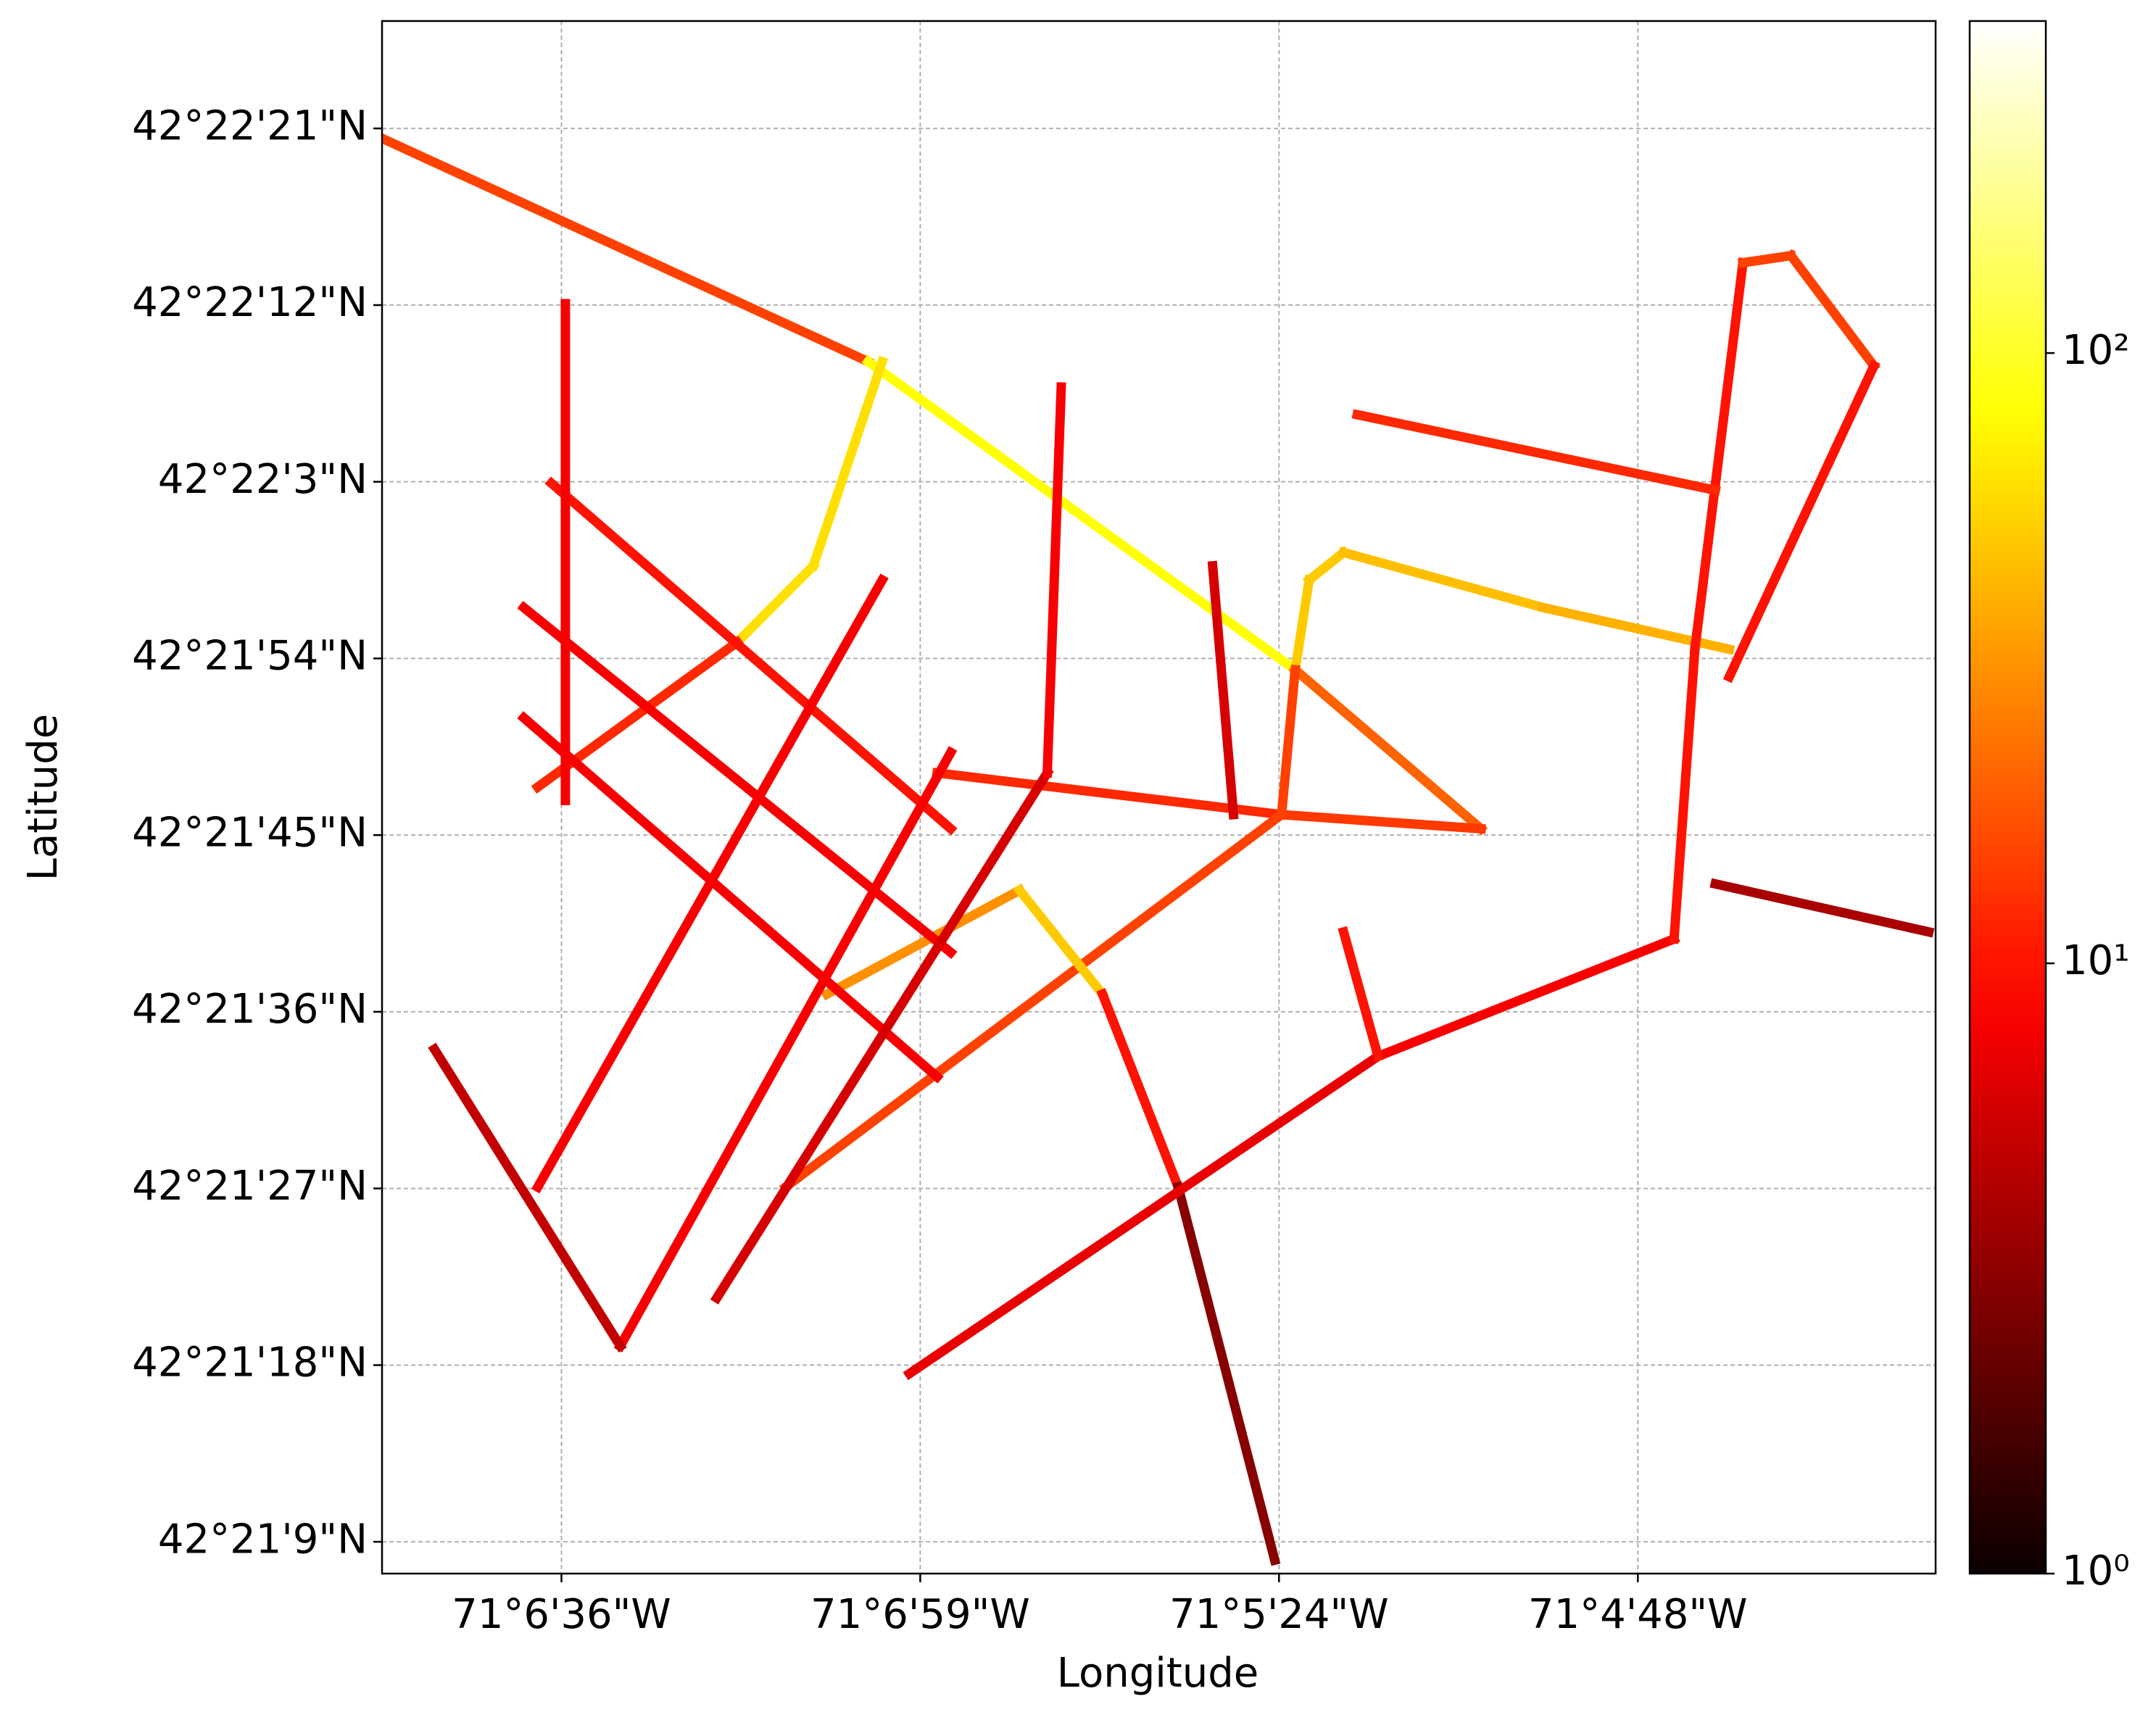 Image resolution: width=2156 pixels, height=1720 pixels. What do you see at coordinates (250, 302) in the screenshot?
I see `y-tick-label: 42°22'12"N` at bounding box center [250, 302].